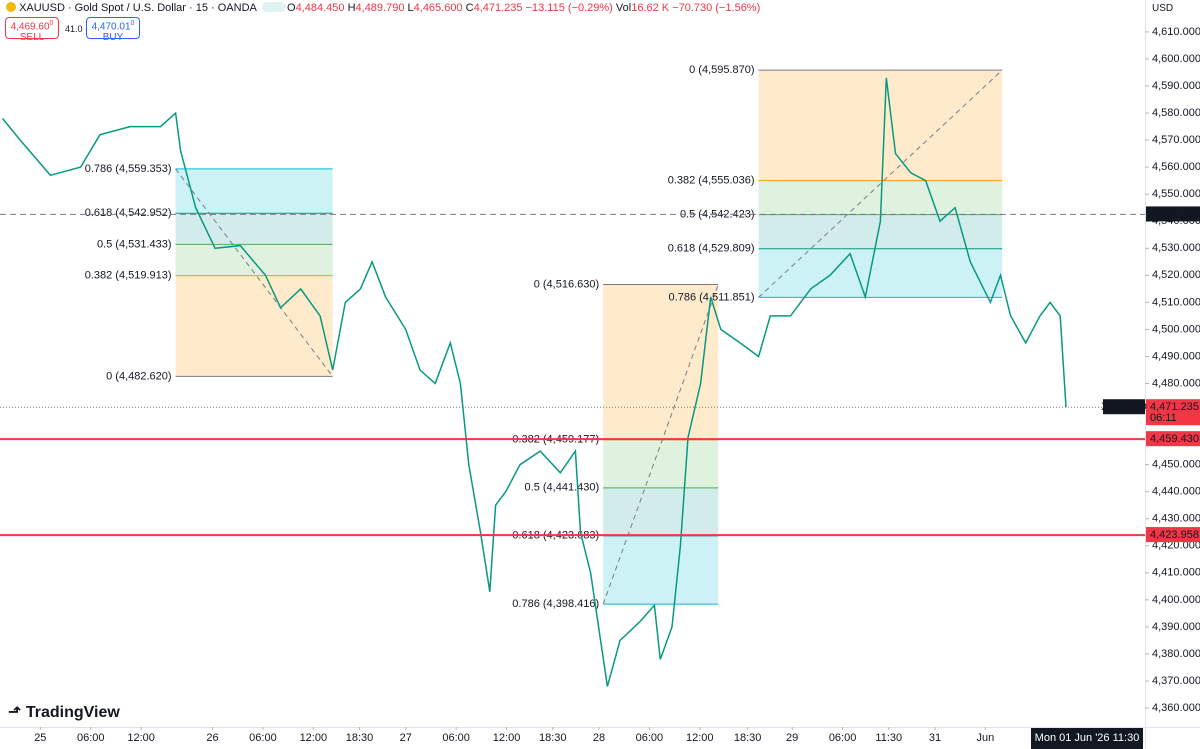 The width and height of the screenshot is (1200, 749). What do you see at coordinates (1176, 600) in the screenshot?
I see `y-tick-label: 4,400.000` at bounding box center [1176, 600].